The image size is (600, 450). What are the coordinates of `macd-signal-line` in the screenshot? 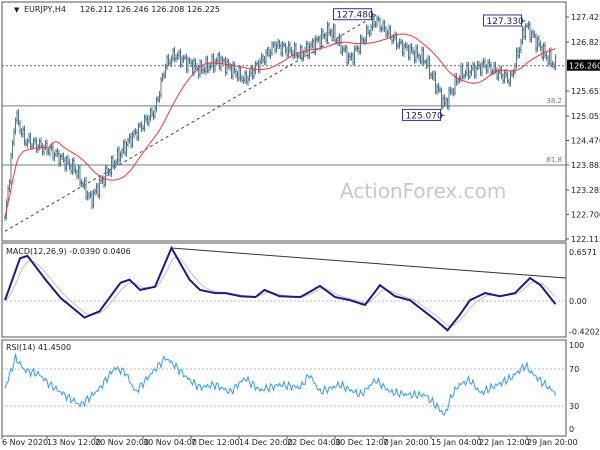 It's located at (280, 291).